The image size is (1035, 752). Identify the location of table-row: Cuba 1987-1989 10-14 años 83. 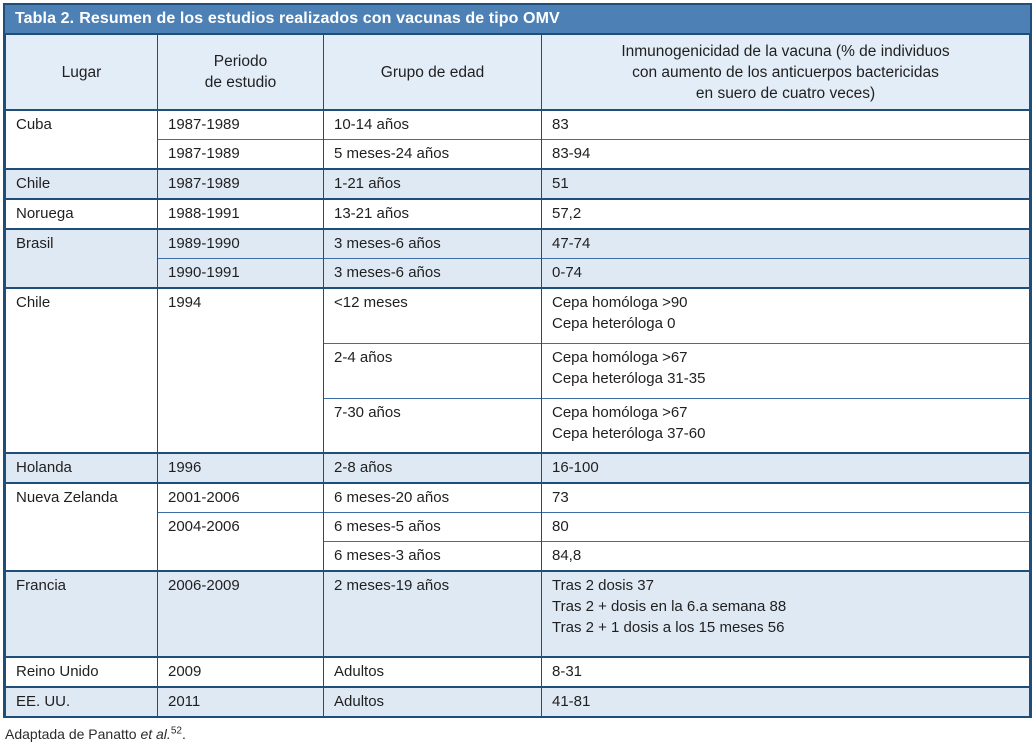
(517, 139).